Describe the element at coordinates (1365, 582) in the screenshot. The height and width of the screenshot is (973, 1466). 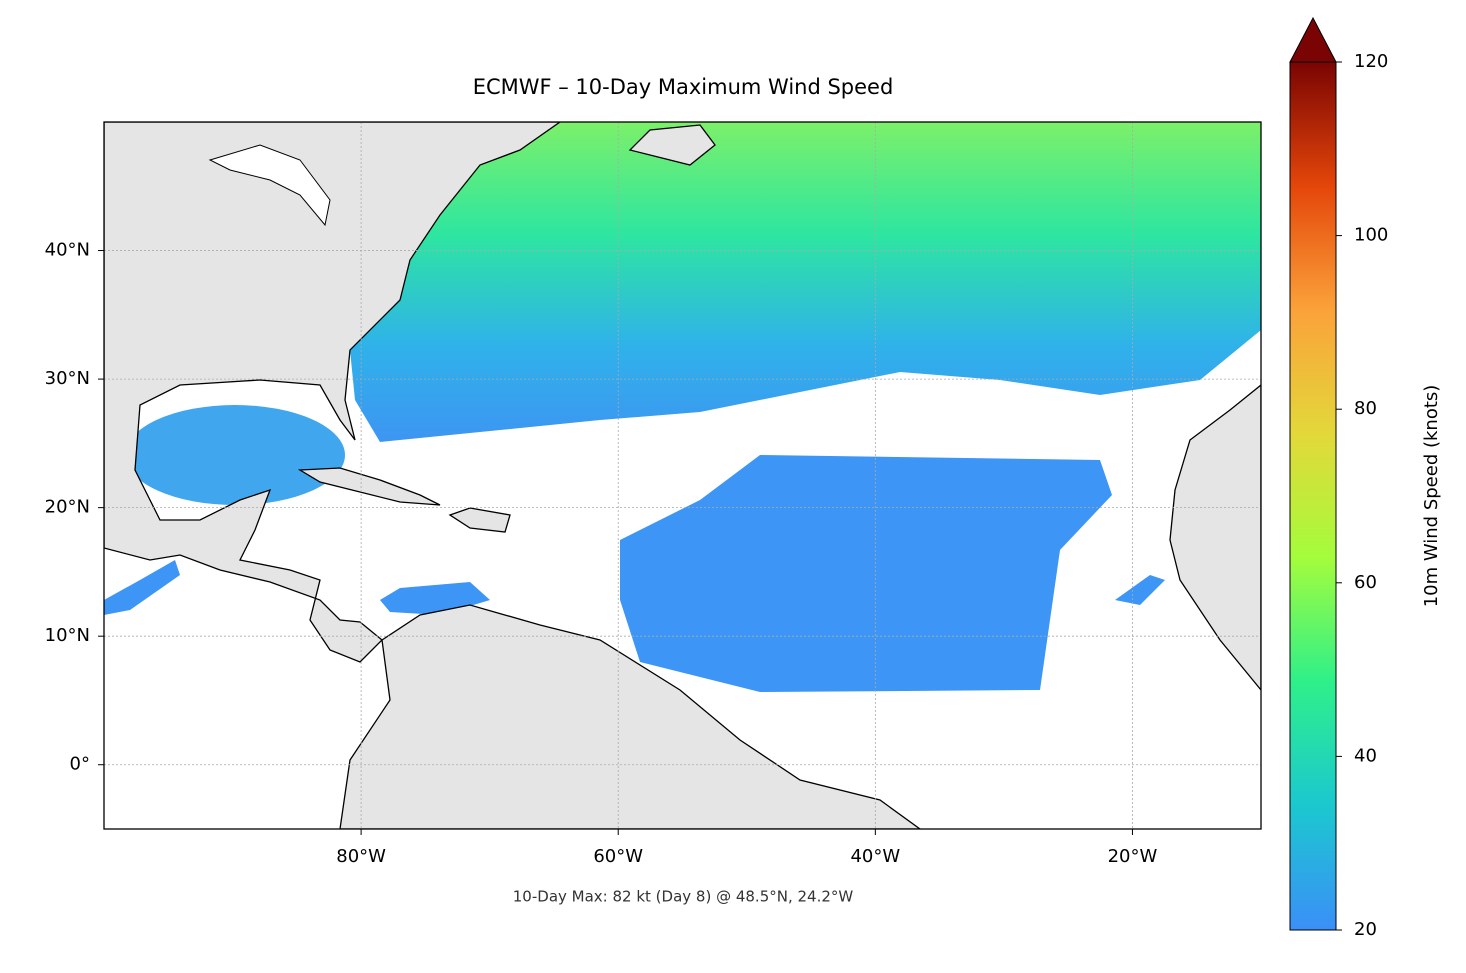
I see `colorbar-tick-label: 60` at that location.